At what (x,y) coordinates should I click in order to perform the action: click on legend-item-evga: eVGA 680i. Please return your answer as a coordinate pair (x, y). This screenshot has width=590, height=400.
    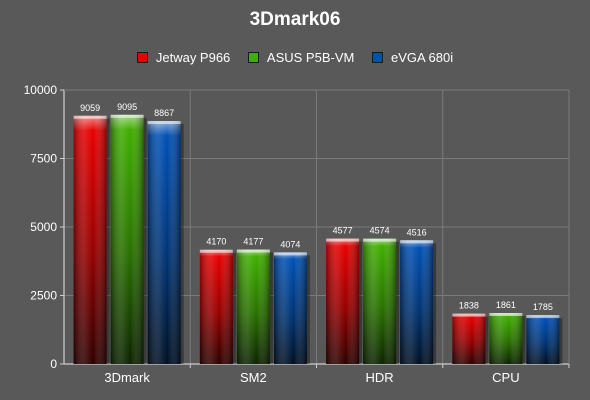
    Looking at the image, I should click on (412, 57).